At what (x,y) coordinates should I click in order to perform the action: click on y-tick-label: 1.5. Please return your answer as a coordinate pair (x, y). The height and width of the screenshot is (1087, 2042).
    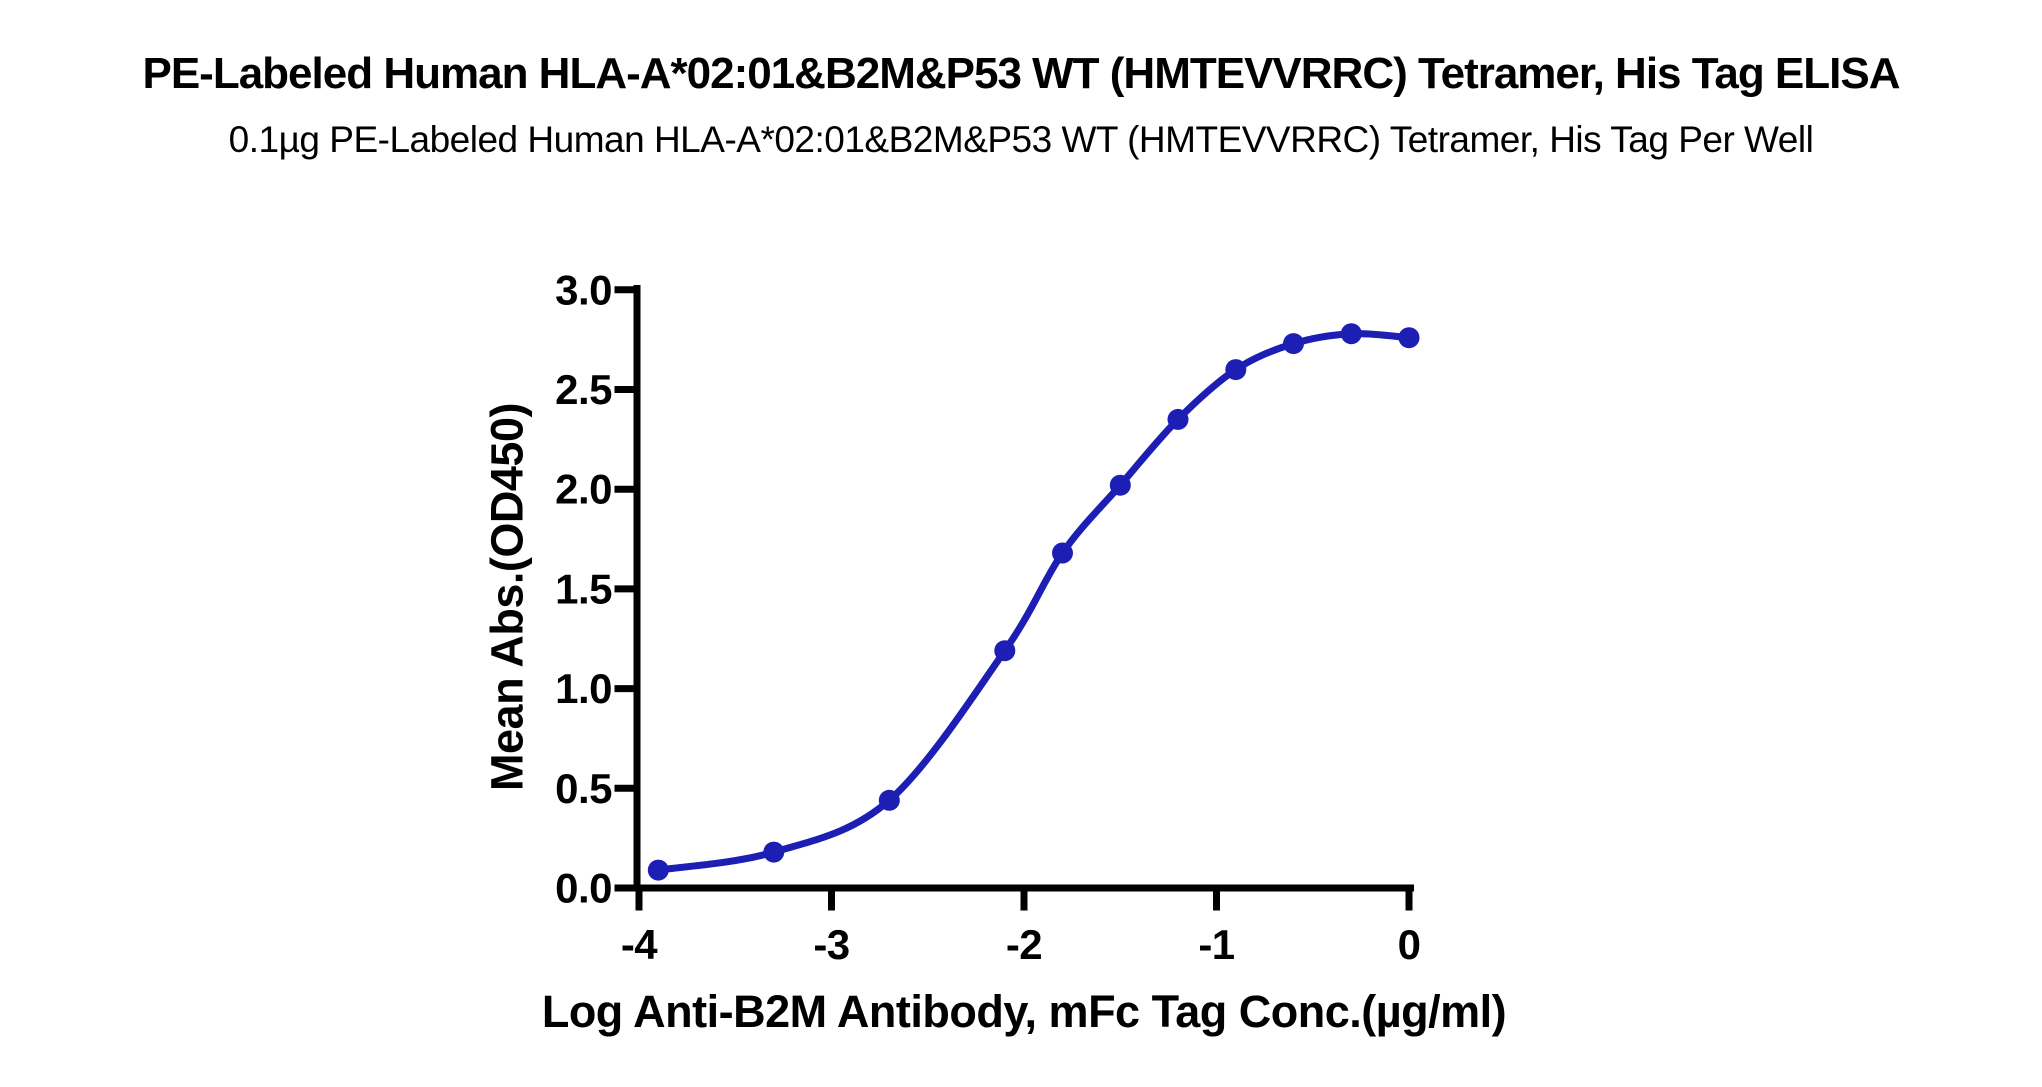
    Looking at the image, I should click on (583, 588).